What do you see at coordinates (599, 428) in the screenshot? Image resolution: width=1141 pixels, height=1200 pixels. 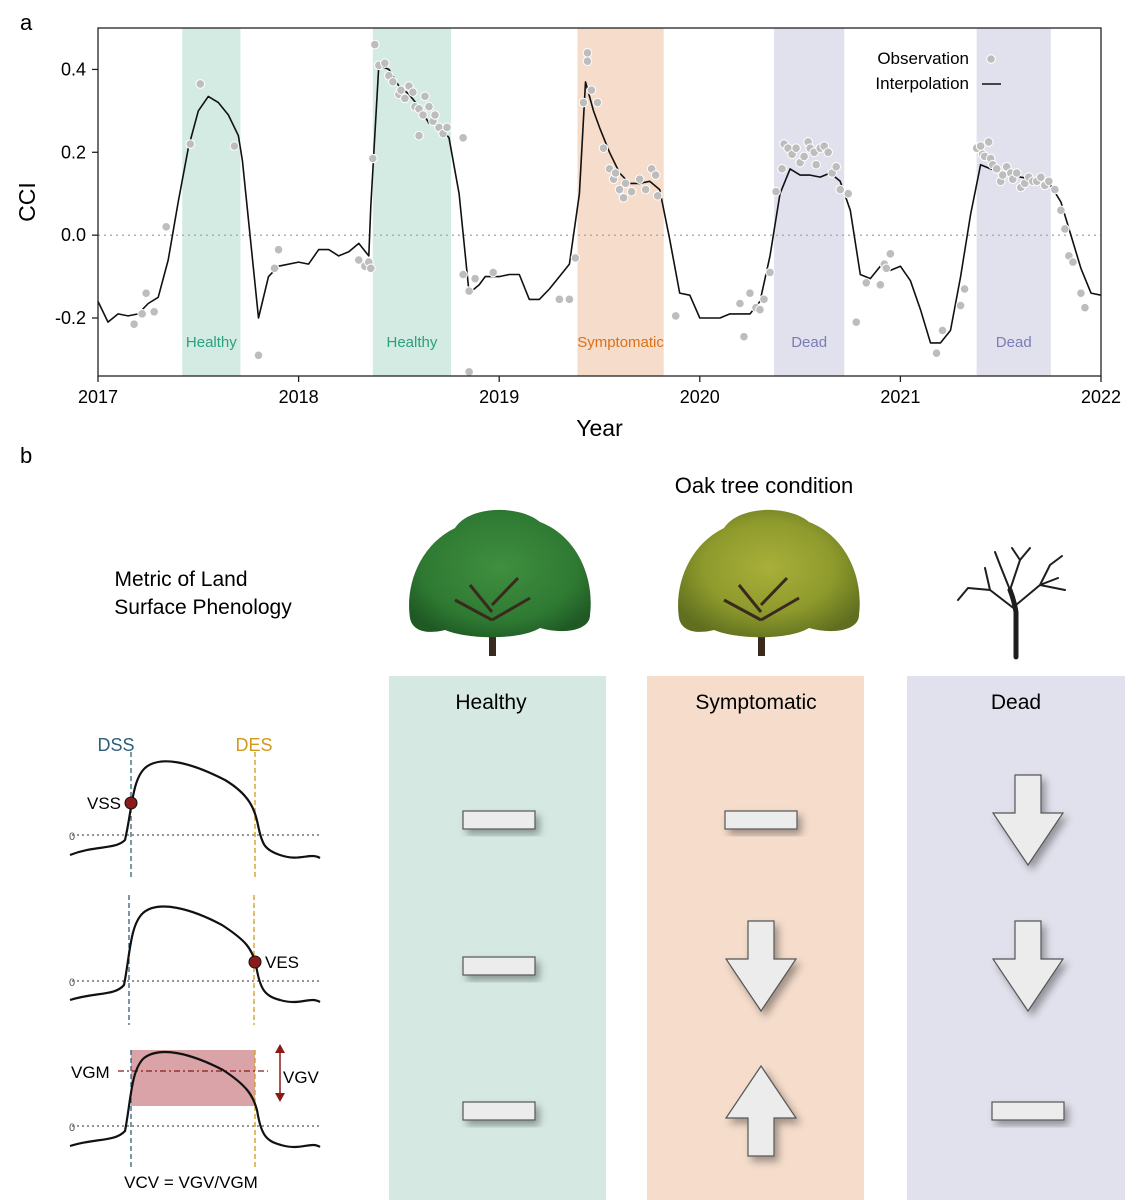 I see `x-axis-title: Year` at bounding box center [599, 428].